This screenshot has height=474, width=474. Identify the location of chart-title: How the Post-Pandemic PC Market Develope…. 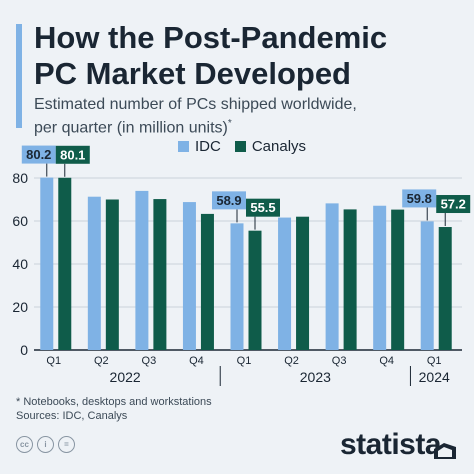
(244, 56).